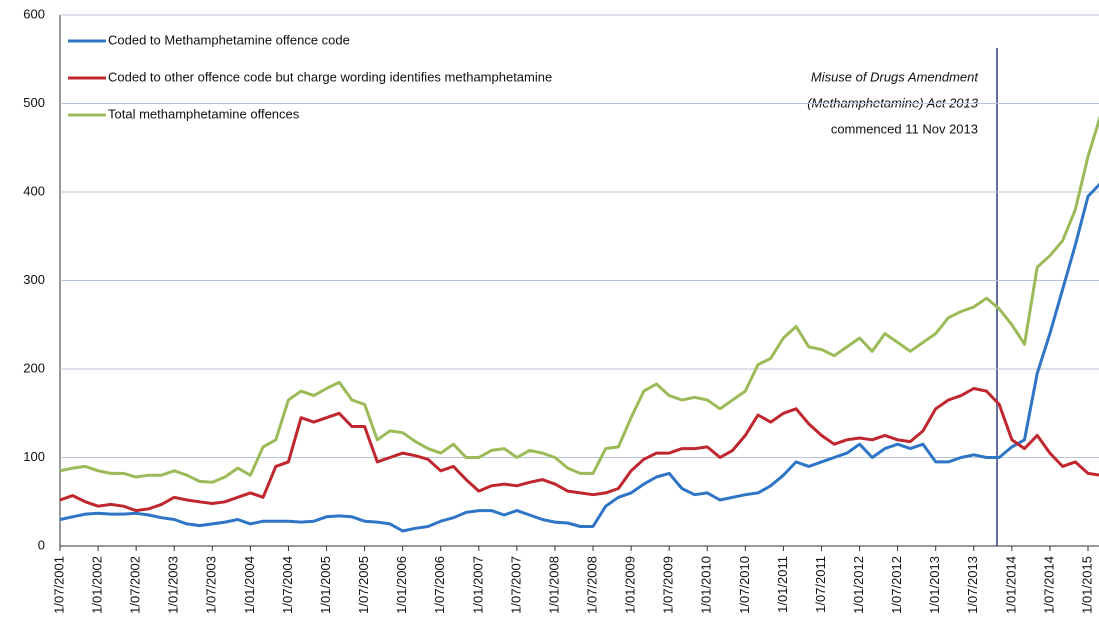 The image size is (1099, 640). What do you see at coordinates (904, 128) in the screenshot?
I see `annotation: commenced 11 Nov 2013` at bounding box center [904, 128].